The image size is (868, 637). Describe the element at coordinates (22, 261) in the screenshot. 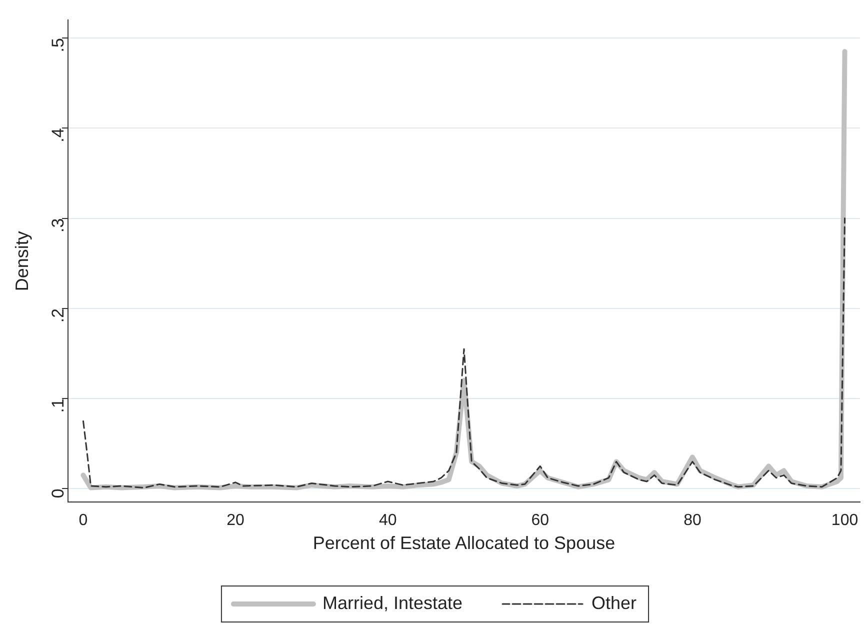

I see `y-axis-title: Density` at that location.